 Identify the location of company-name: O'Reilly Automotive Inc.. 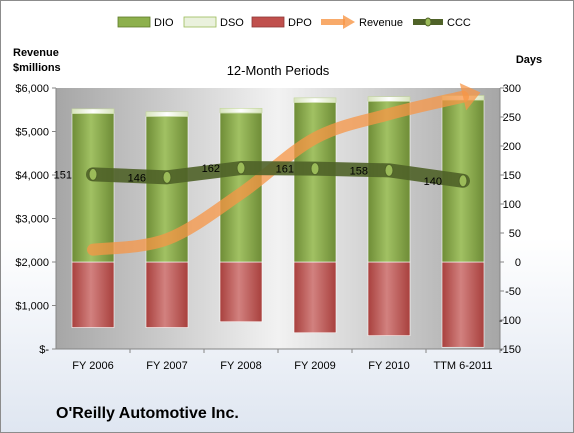
(147, 413).